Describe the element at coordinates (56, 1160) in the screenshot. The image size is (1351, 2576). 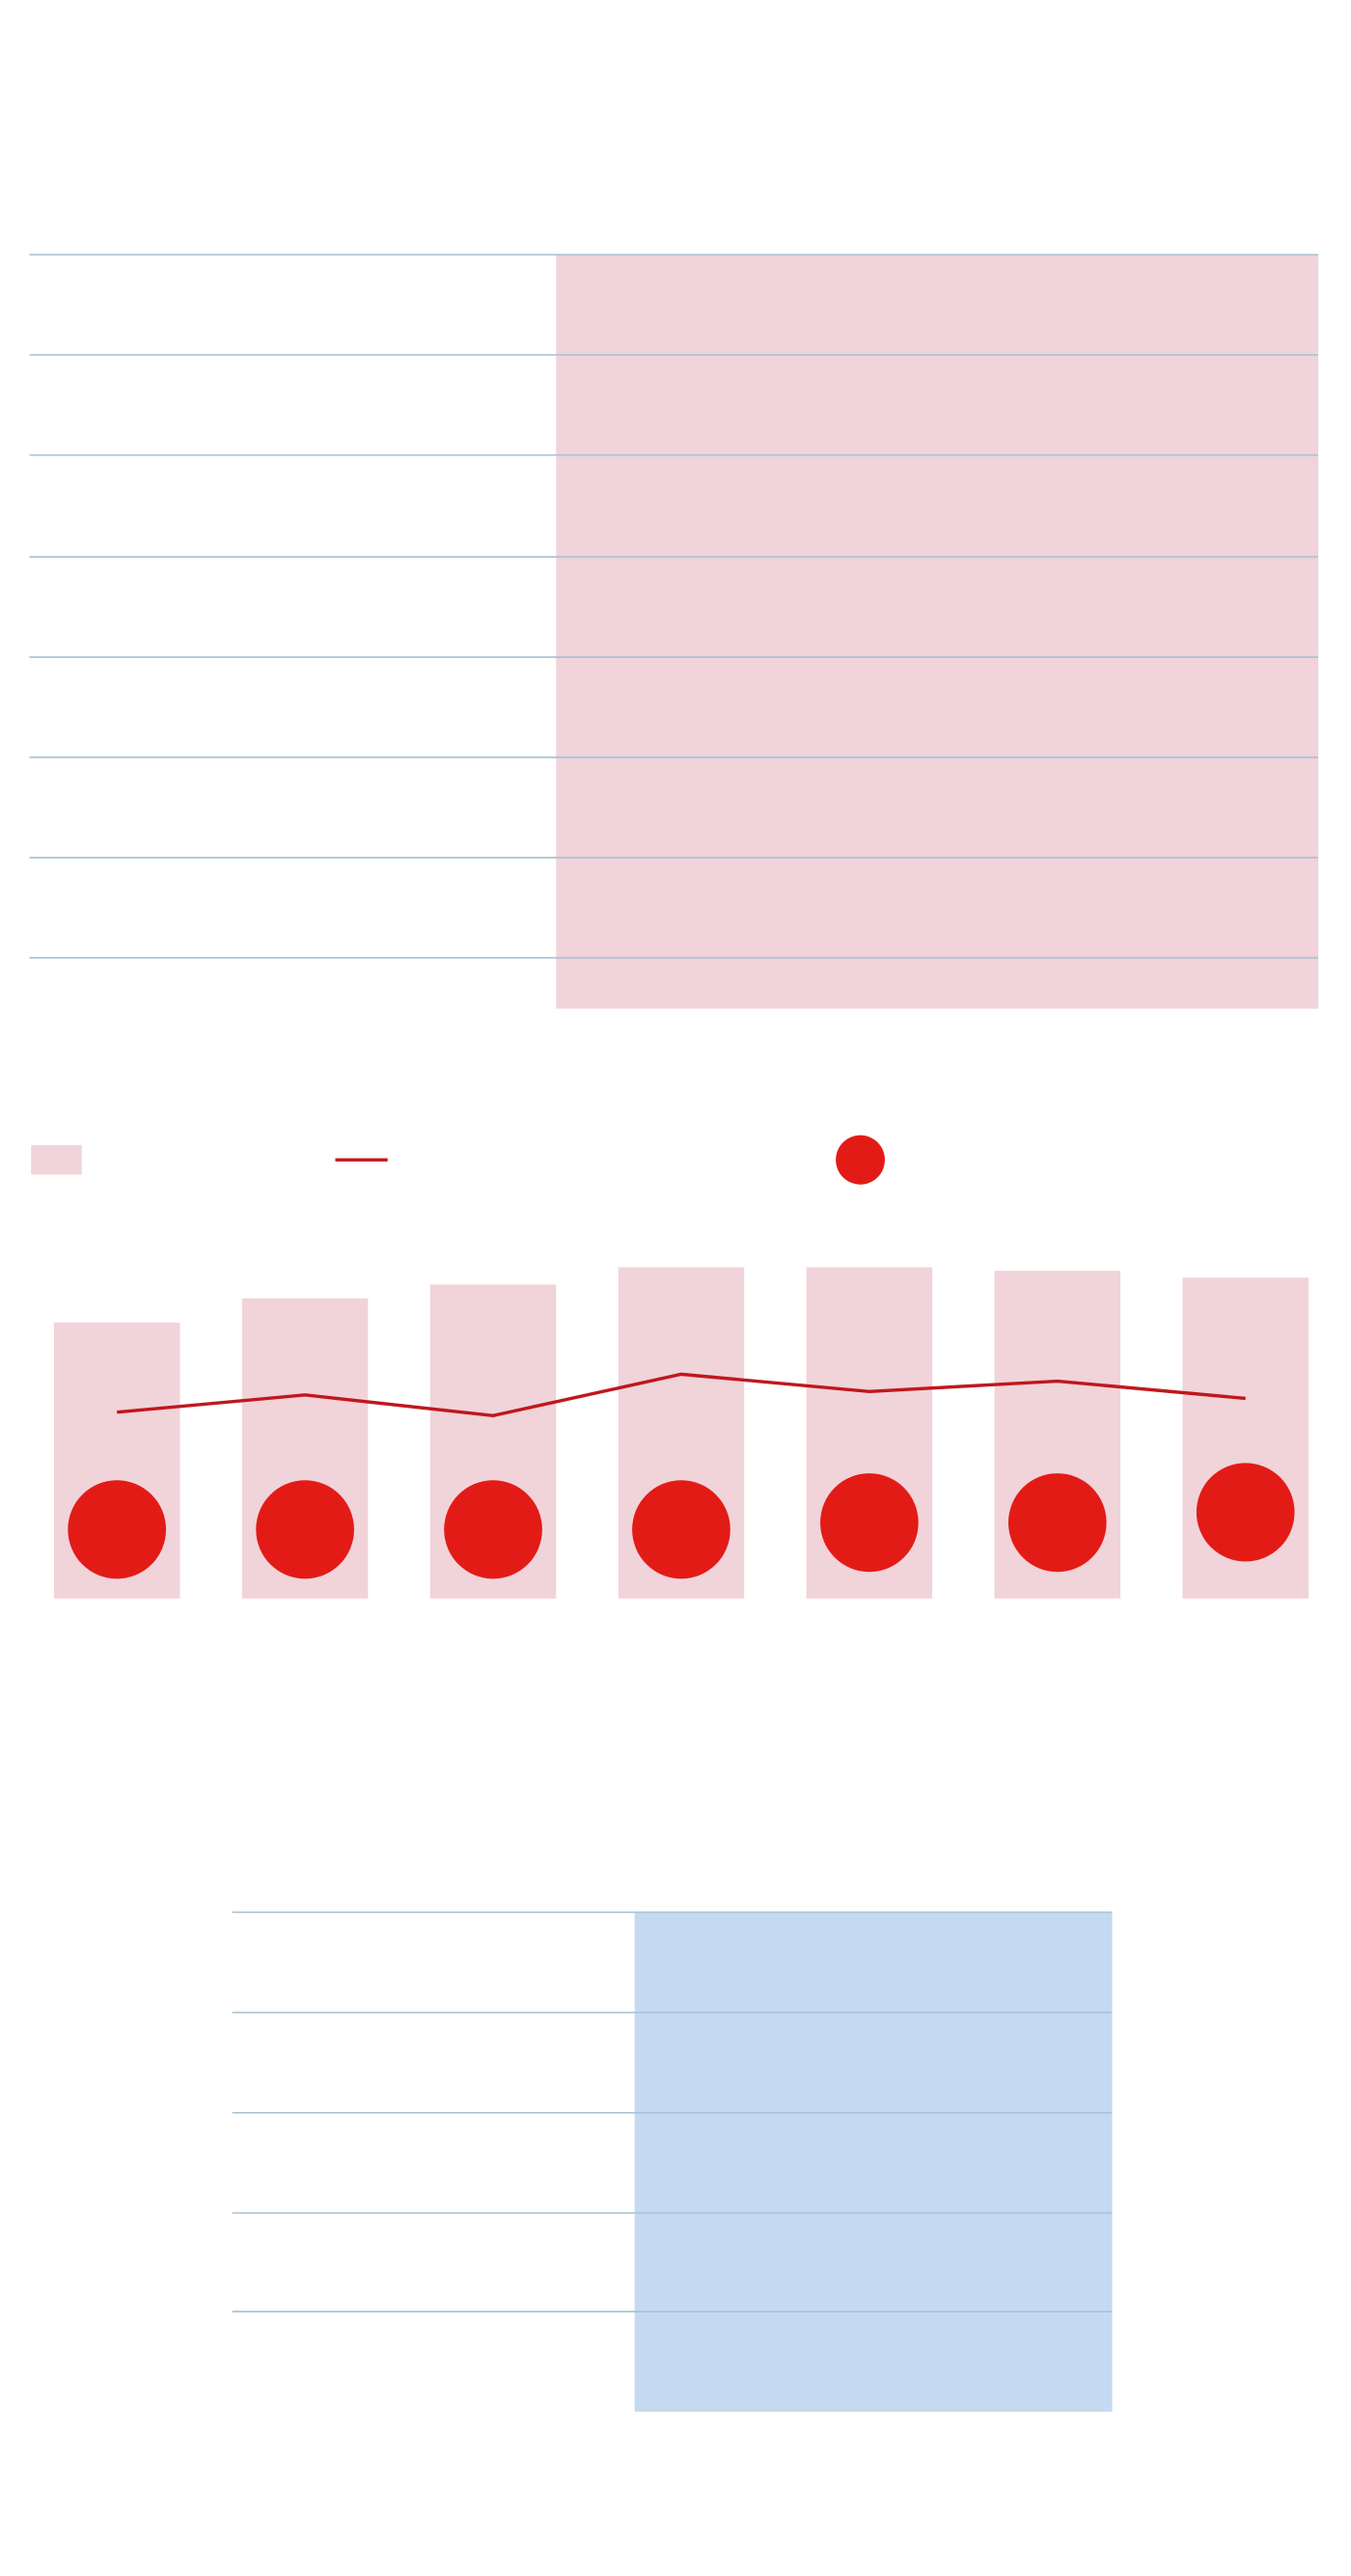
I see `legend-swatch-bar` at that location.